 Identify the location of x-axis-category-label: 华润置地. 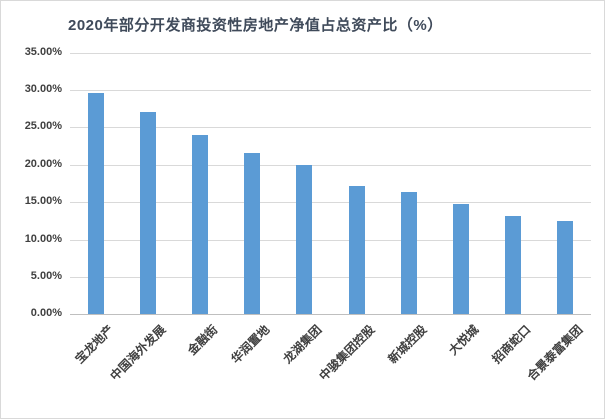
(250, 344).